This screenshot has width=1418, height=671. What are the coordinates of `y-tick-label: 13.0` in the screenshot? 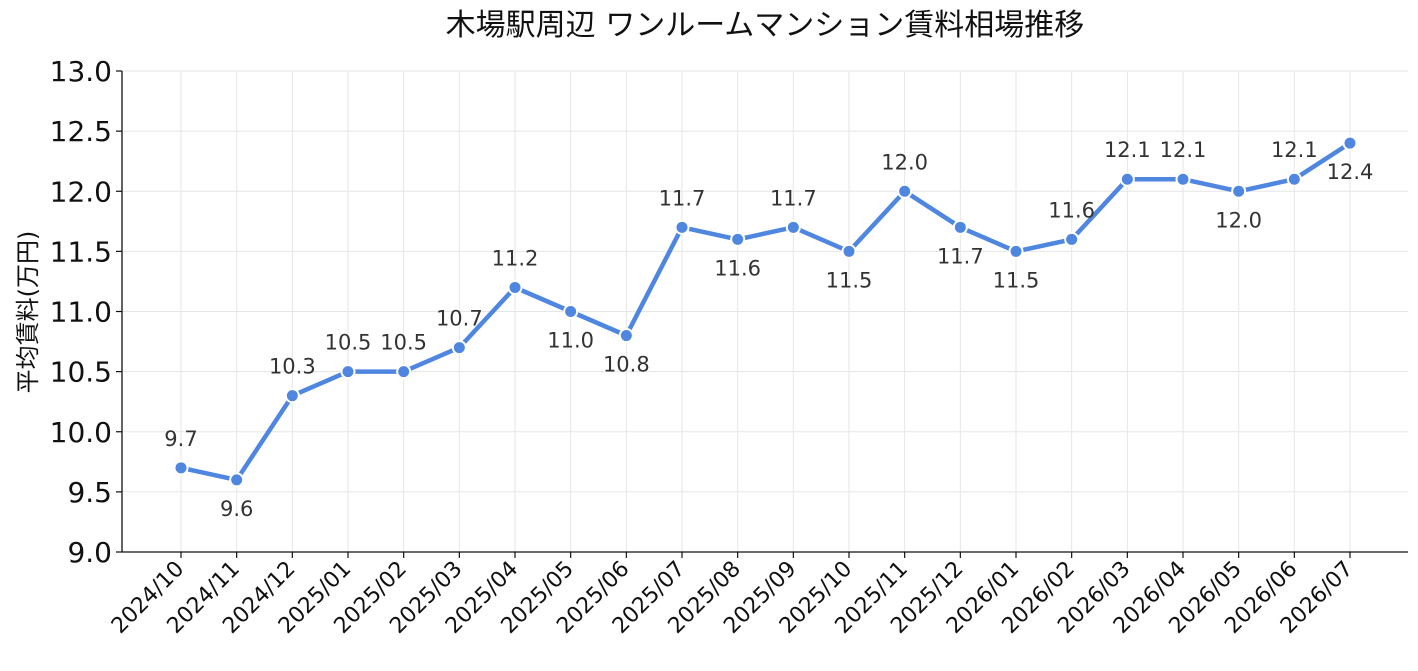 It's located at (81, 71).